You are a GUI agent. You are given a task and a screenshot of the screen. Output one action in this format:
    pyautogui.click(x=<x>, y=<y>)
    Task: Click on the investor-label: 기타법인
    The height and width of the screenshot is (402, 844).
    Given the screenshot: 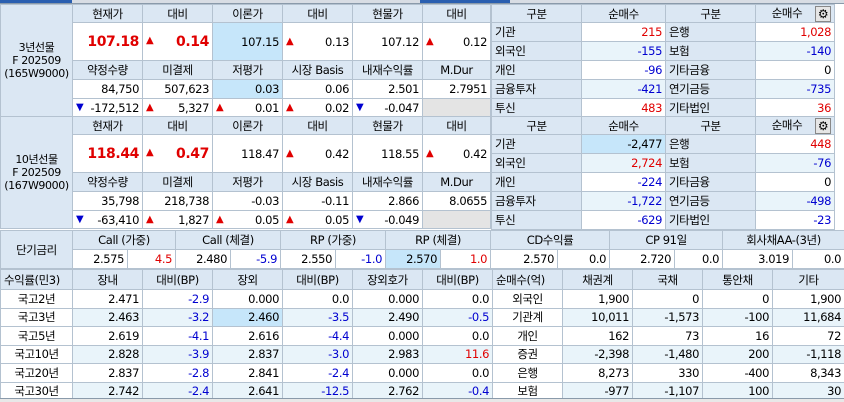 What is the action you would take?
    pyautogui.click(x=710, y=108)
    